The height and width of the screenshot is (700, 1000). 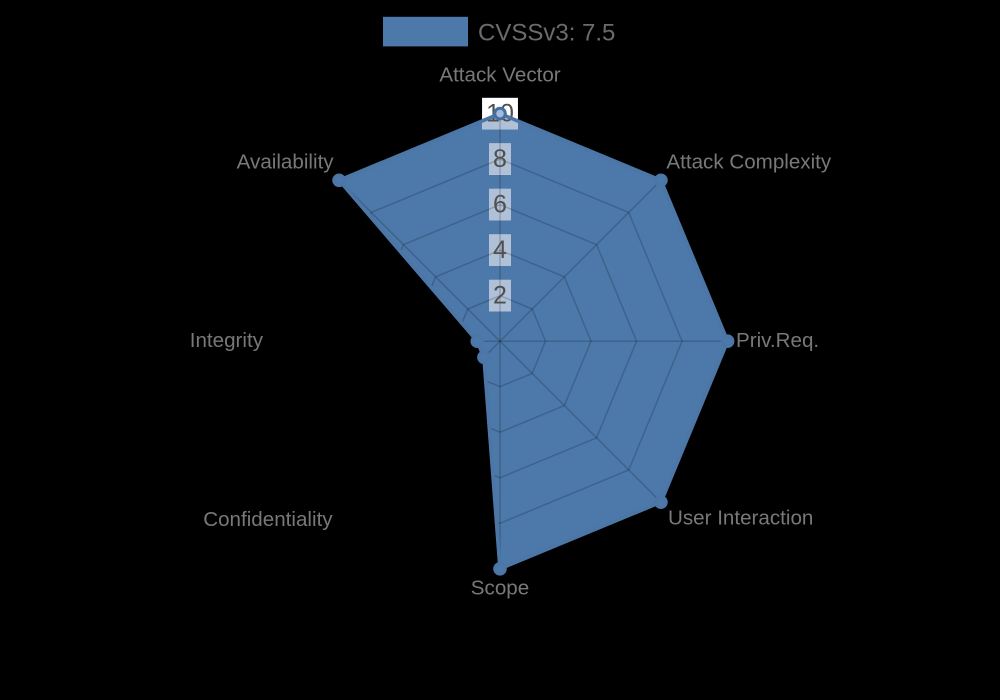 What do you see at coordinates (268, 519) in the screenshot?
I see `svg-text: Confidentiality` at bounding box center [268, 519].